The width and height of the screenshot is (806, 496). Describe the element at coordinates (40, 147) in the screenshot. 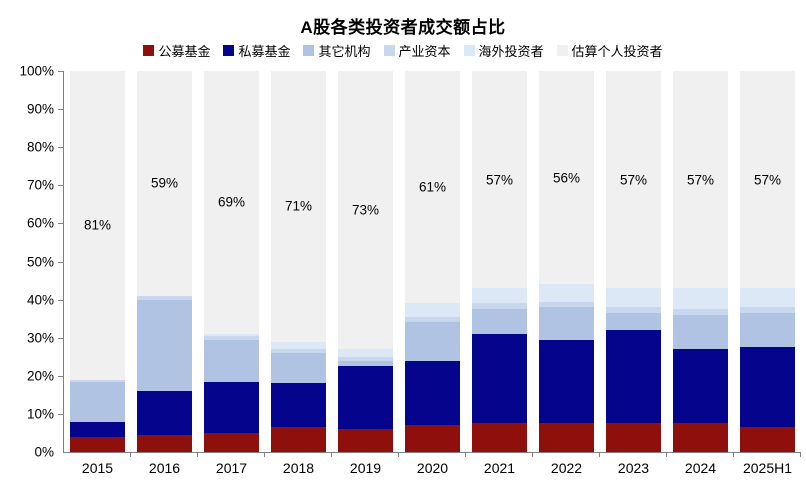

I see `y-axis-tick-label: 80%` at that location.